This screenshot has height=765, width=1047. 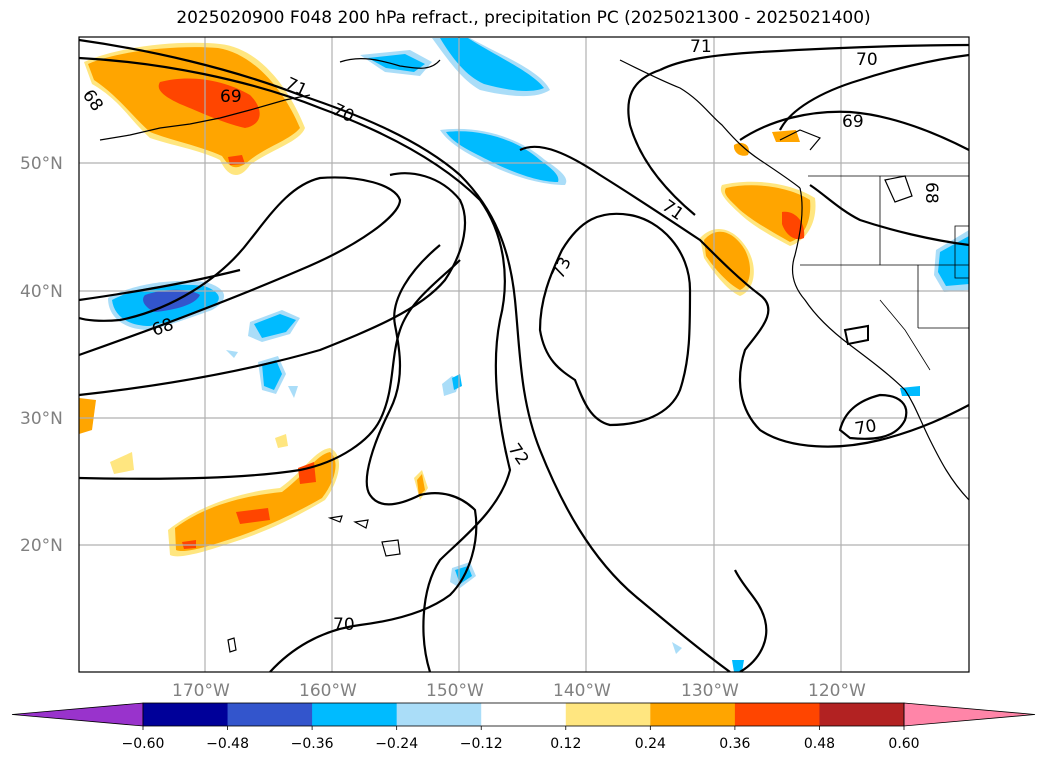 I want to click on lon-label: 160°W, so click(x=328, y=691).